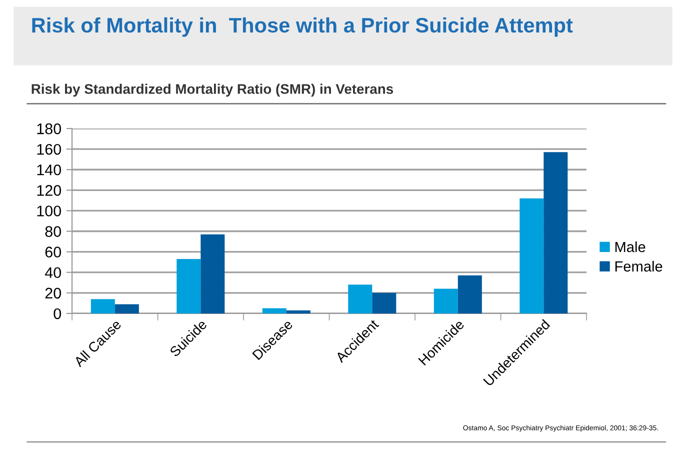 This screenshot has height=451, width=686. What do you see at coordinates (49, 128) in the screenshot?
I see `y-tick-label: 180` at bounding box center [49, 128].